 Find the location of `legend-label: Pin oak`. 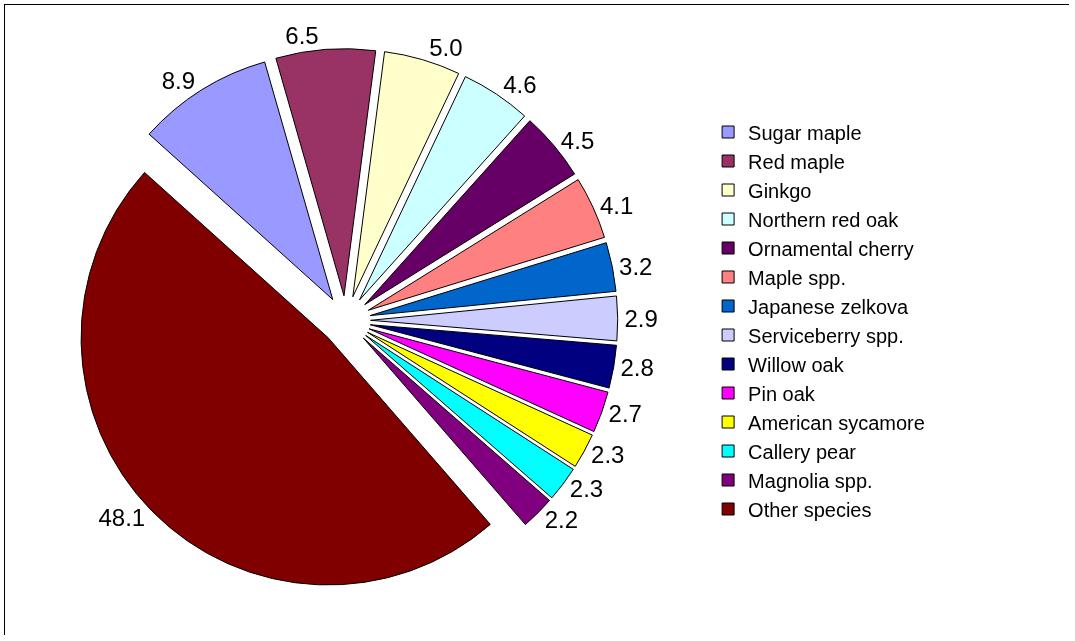

legend-label: Pin oak is located at coordinates (782, 393).